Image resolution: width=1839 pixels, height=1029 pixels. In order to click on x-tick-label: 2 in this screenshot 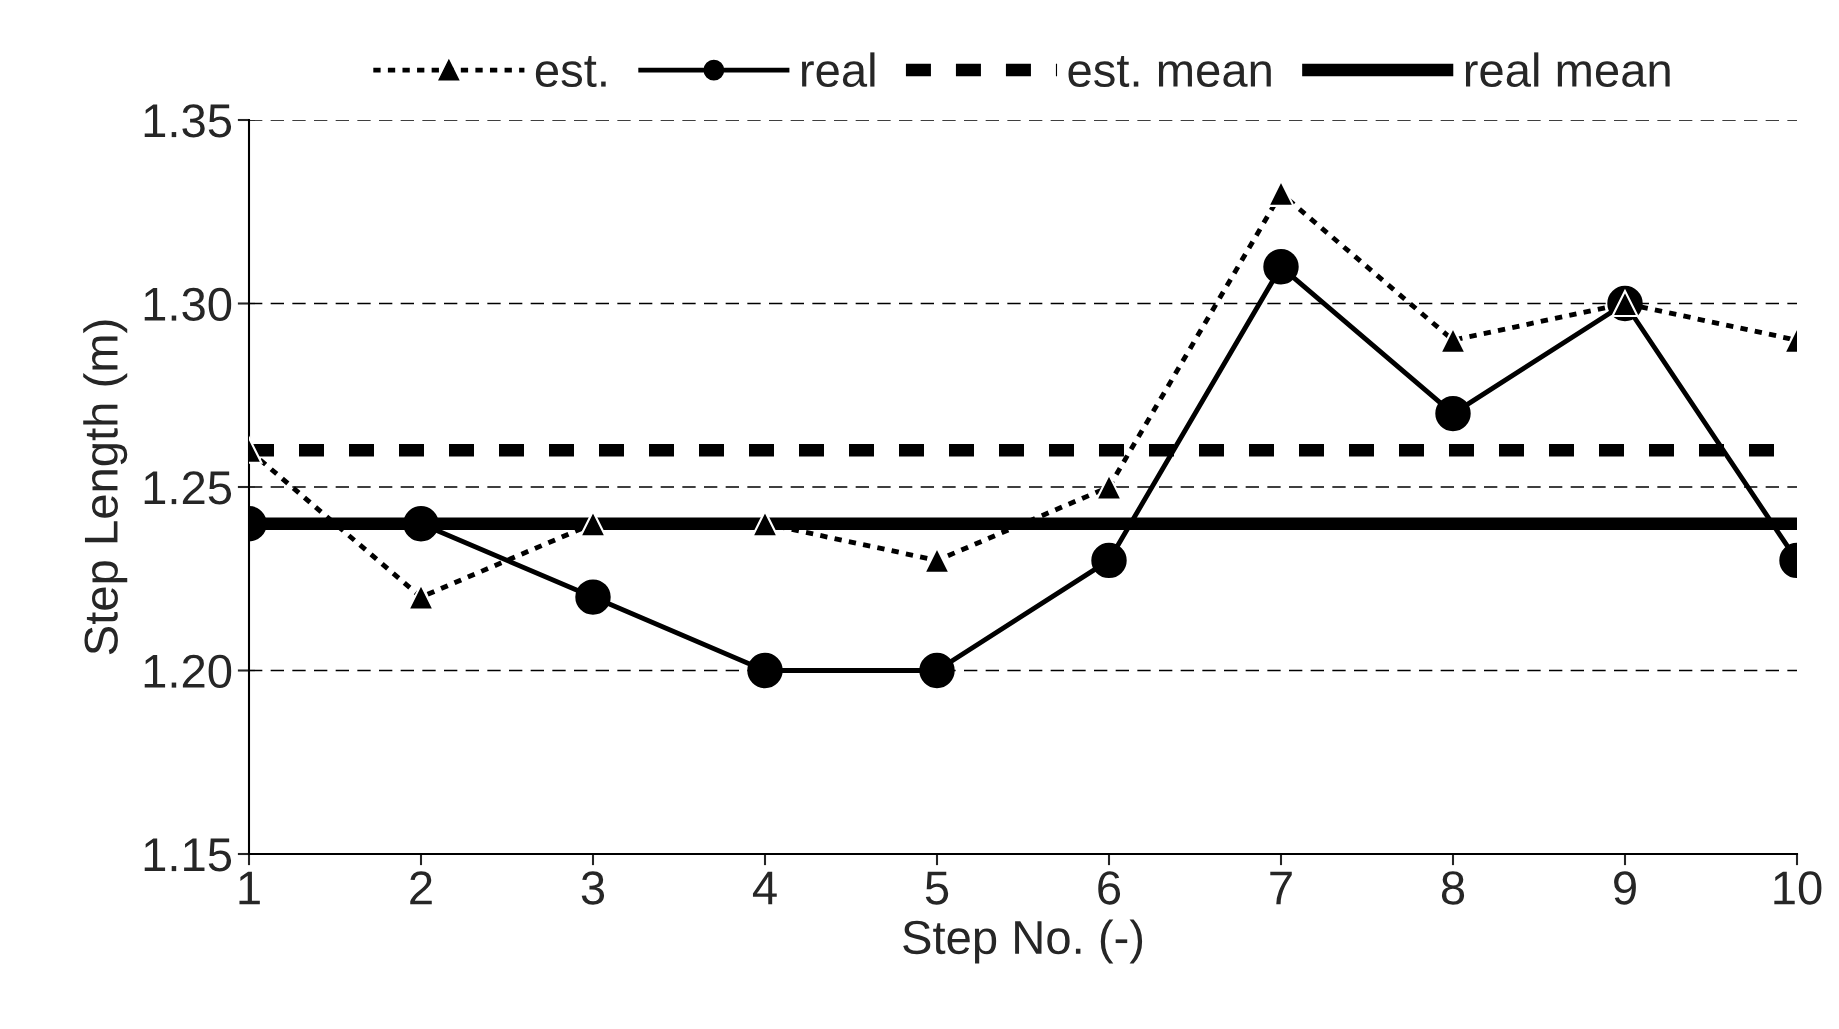, I will do `click(421, 888)`.